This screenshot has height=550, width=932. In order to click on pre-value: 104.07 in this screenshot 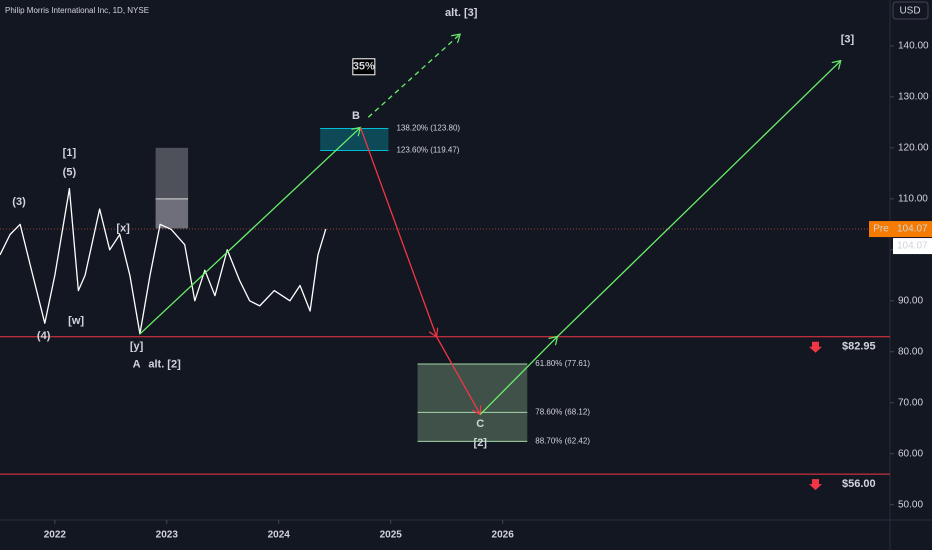, I will do `click(912, 229)`.